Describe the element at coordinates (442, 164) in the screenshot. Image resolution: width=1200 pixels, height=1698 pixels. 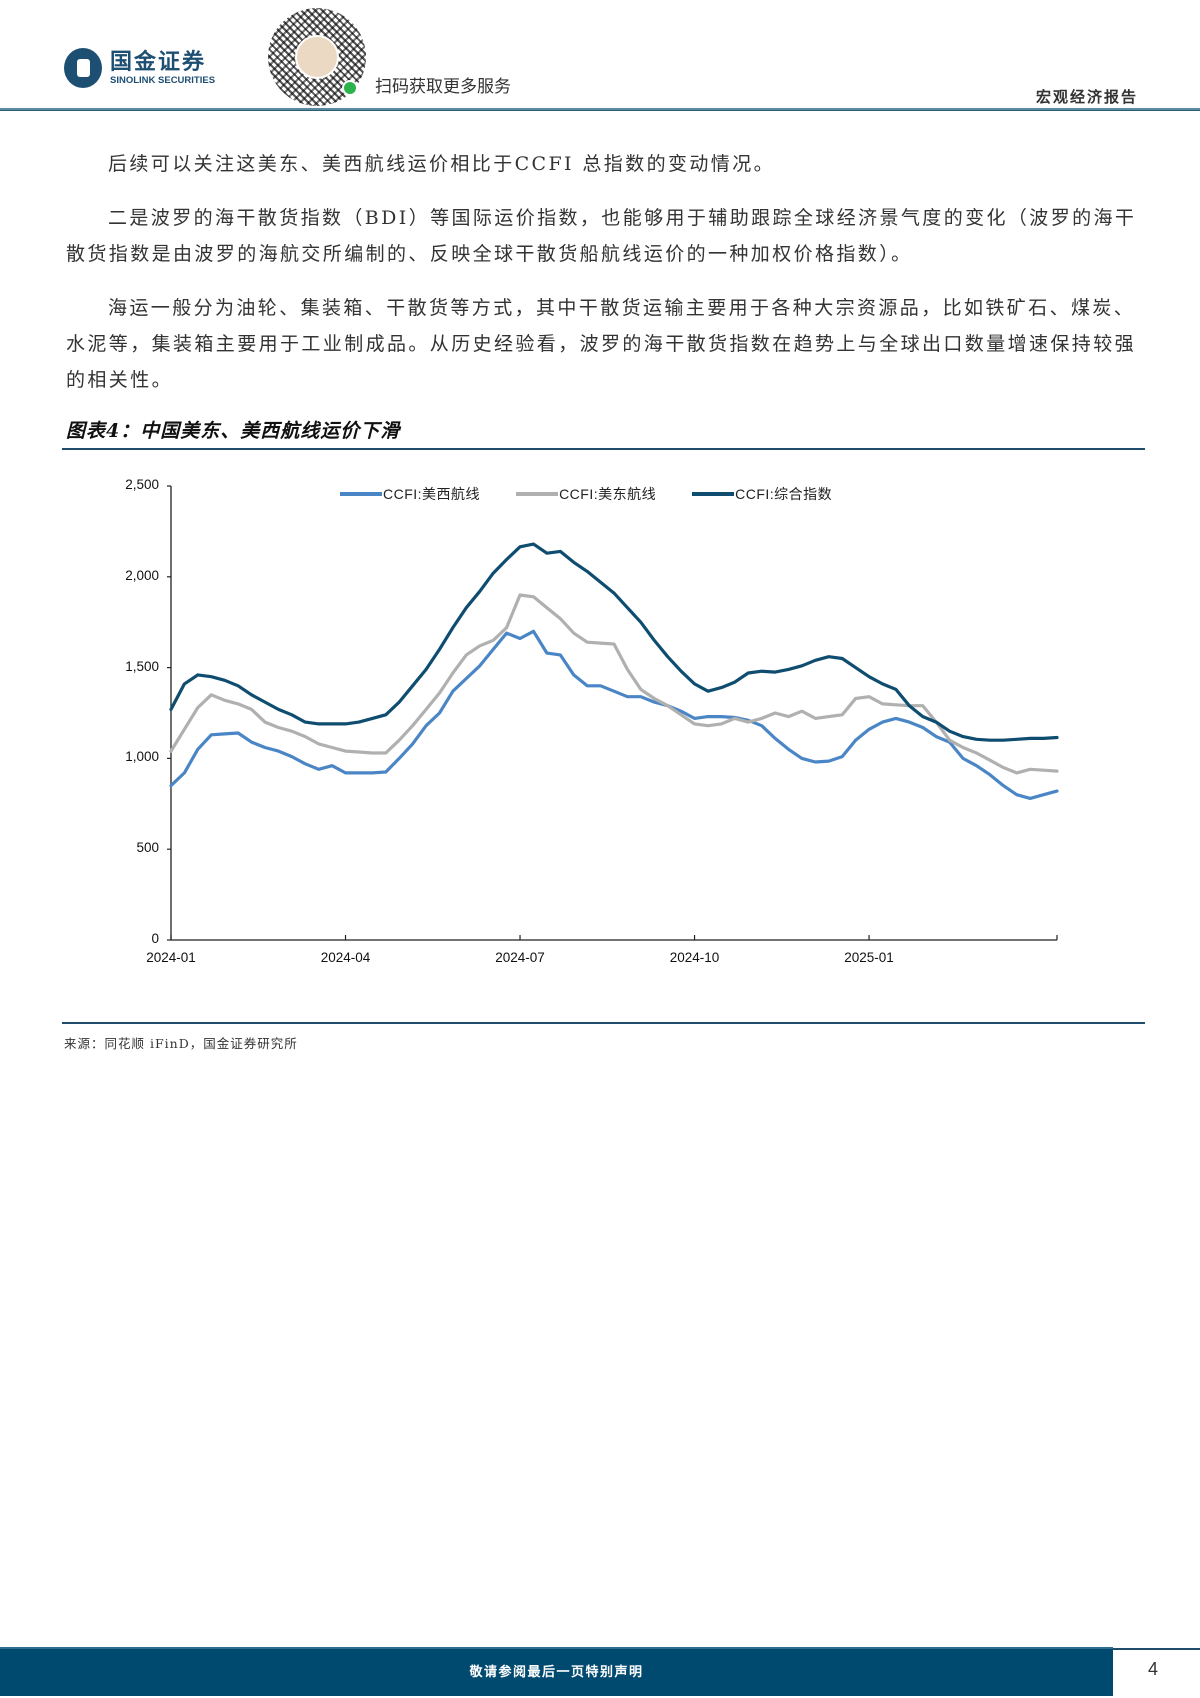
I see `paragraph-1: 后续可以关注这美东、美西航线运价相比于CCFI 总指数的变动情况。` at that location.